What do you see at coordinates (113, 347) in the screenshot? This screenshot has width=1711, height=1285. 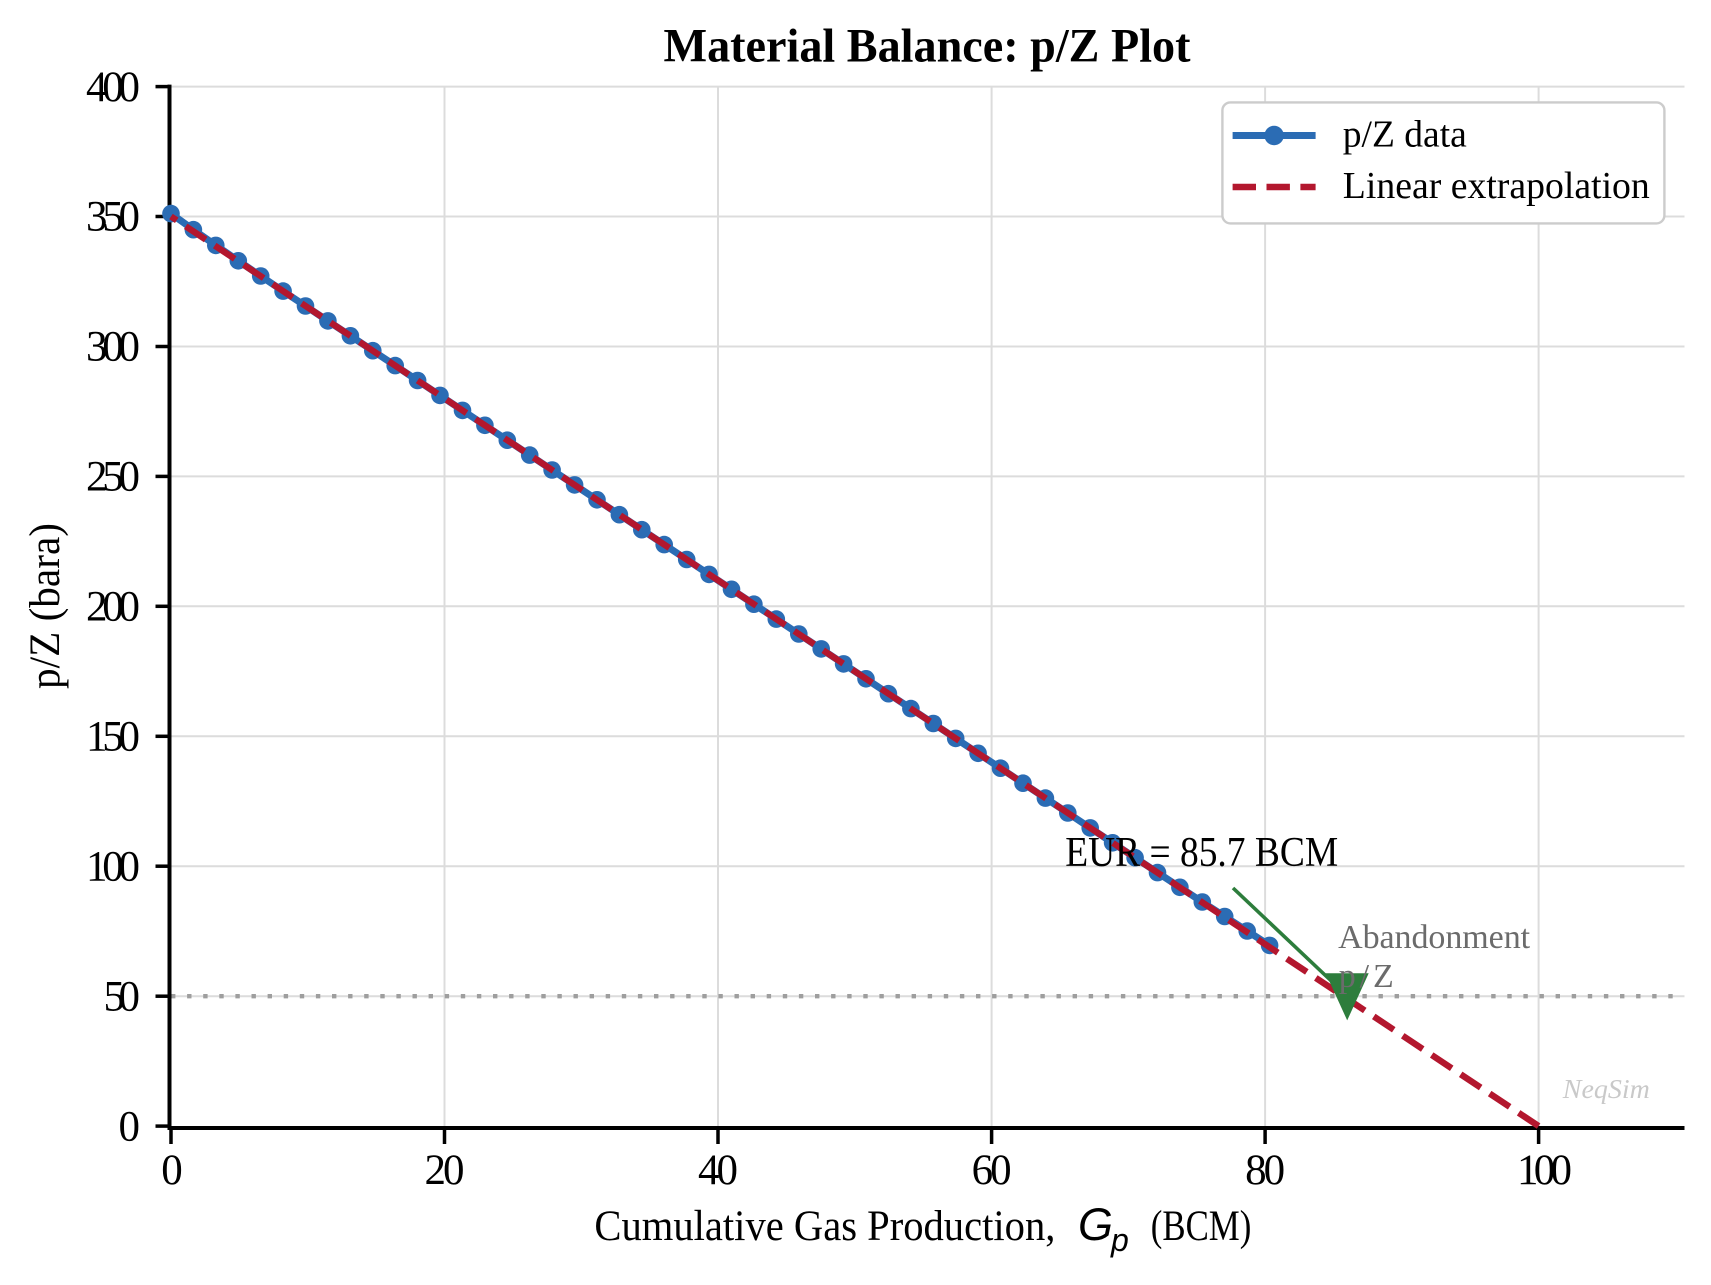 I see `svg-text: 300` at bounding box center [113, 347].